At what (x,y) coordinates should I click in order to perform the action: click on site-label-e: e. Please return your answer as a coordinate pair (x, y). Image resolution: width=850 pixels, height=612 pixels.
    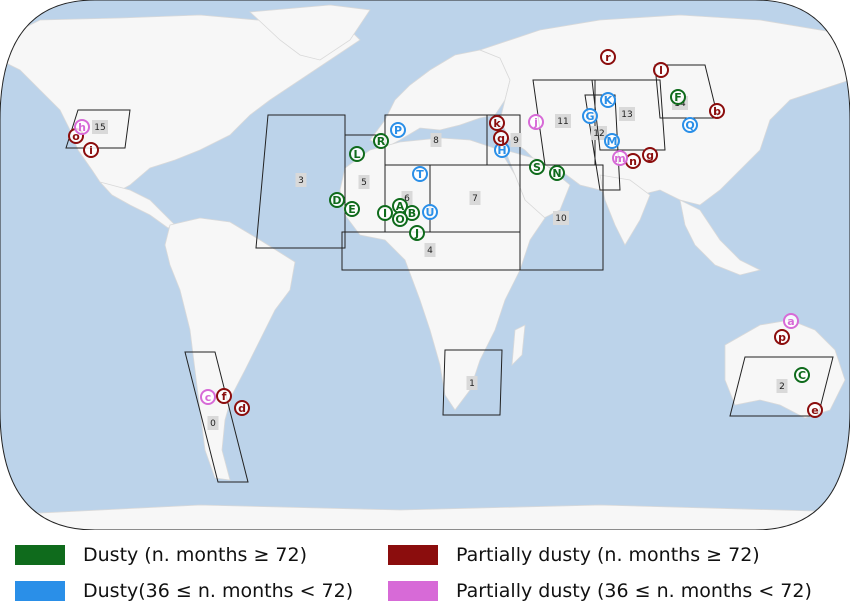
    Looking at the image, I should click on (814, 410).